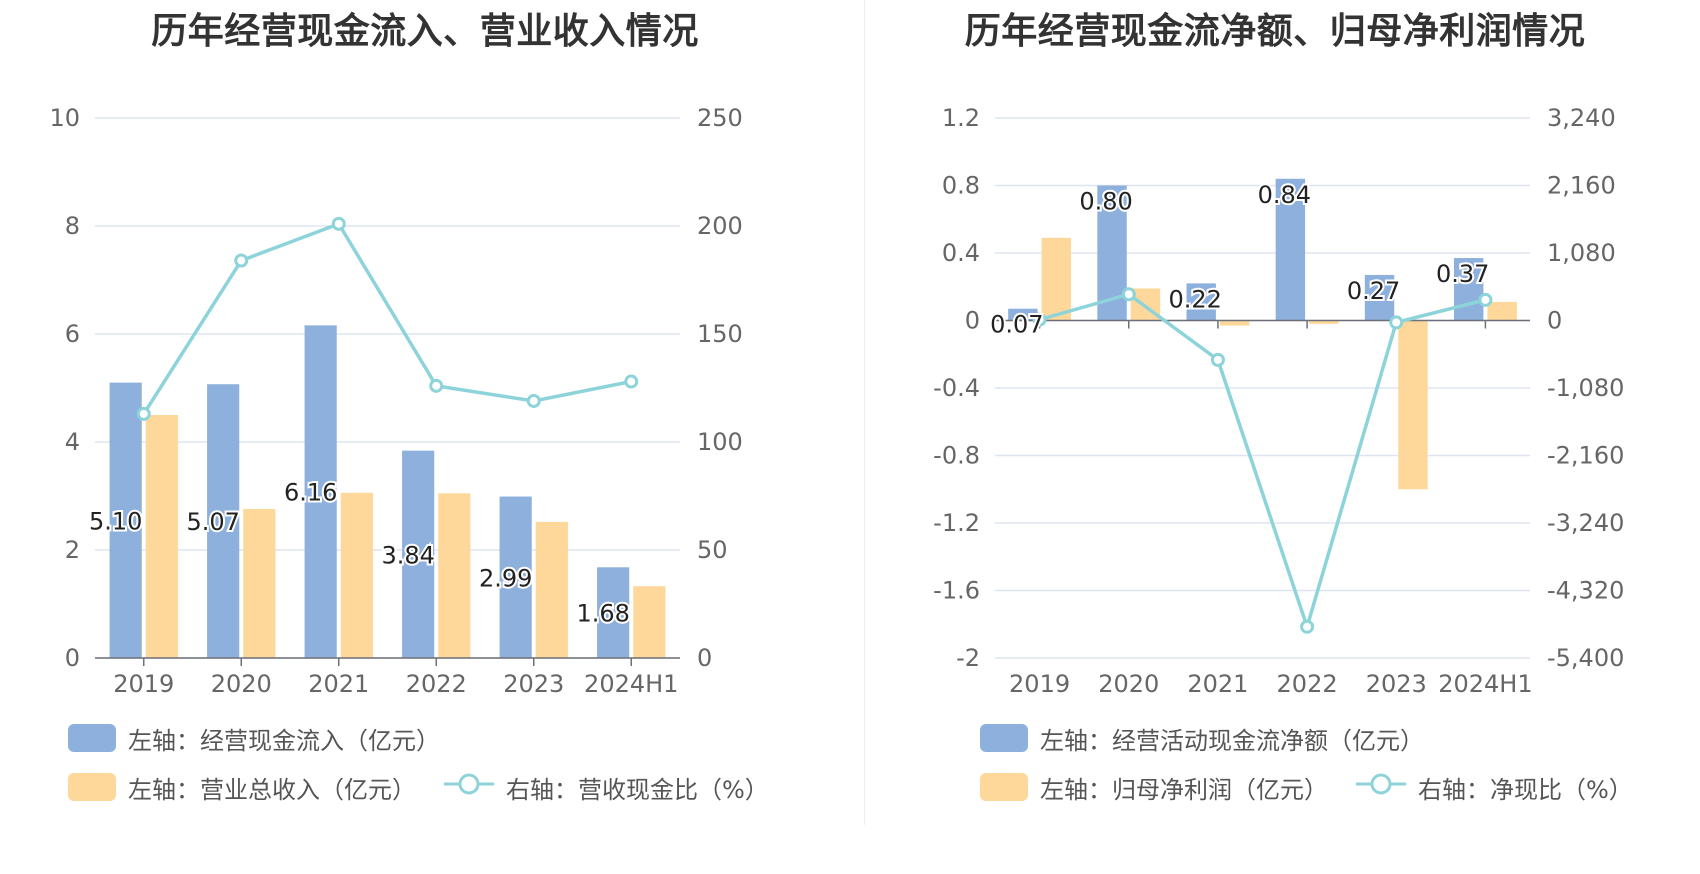 This screenshot has height=874, width=1700. I want to click on right-axis-tick-label: -3,240, so click(1585, 523).